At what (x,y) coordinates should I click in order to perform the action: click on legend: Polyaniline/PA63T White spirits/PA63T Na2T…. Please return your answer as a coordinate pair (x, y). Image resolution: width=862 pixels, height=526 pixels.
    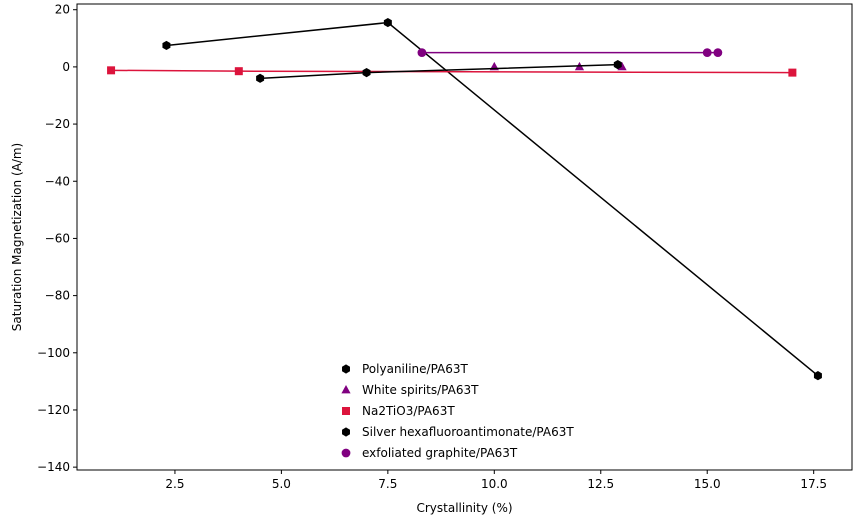
    Looking at the image, I should click on (457, 411).